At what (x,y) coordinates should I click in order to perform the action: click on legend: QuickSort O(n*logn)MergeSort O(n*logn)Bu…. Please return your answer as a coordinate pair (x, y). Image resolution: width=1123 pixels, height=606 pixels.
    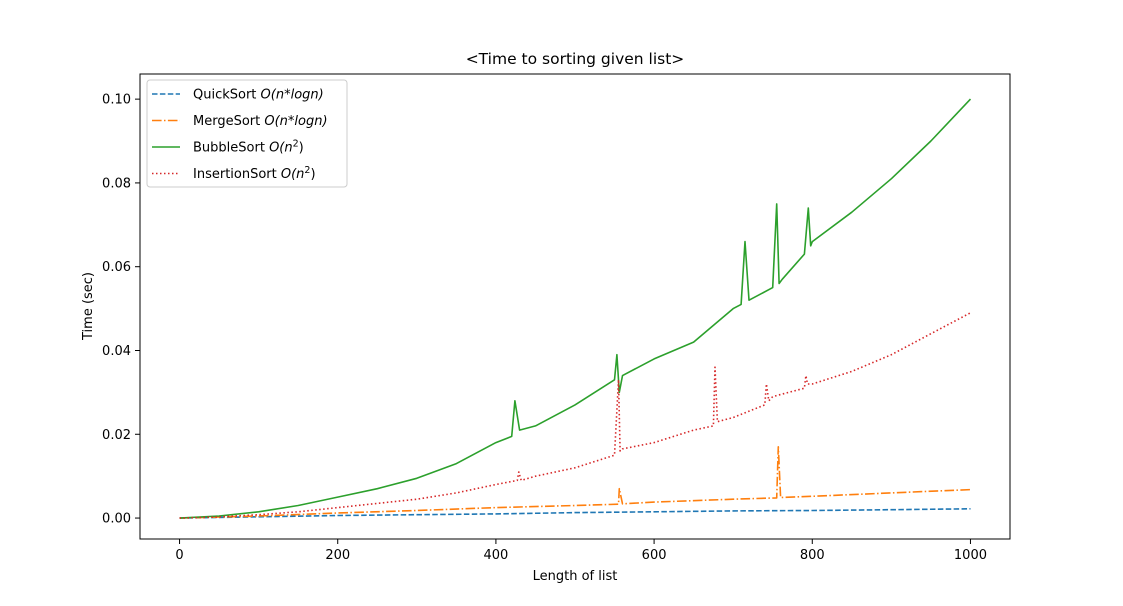
    Looking at the image, I should click on (247, 133).